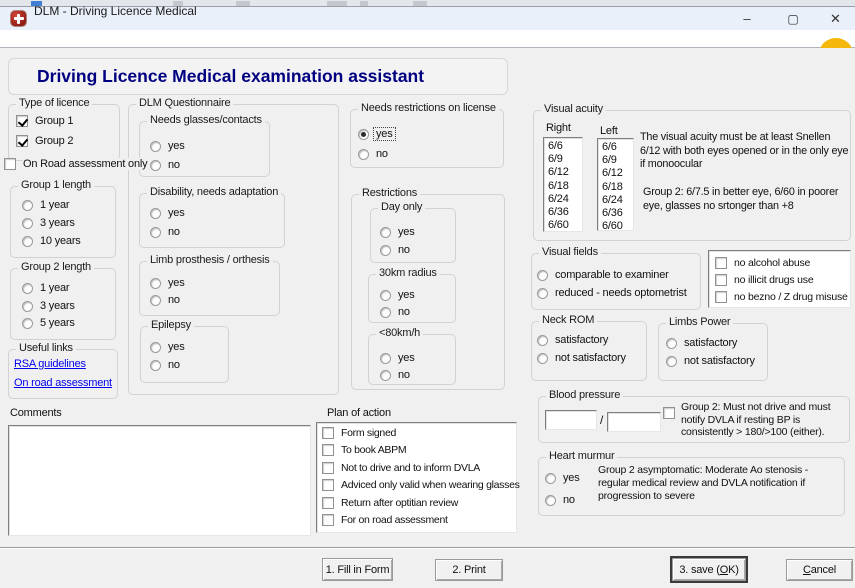 The height and width of the screenshot is (588, 855). I want to click on maximize-button: ▢, so click(793, 18).